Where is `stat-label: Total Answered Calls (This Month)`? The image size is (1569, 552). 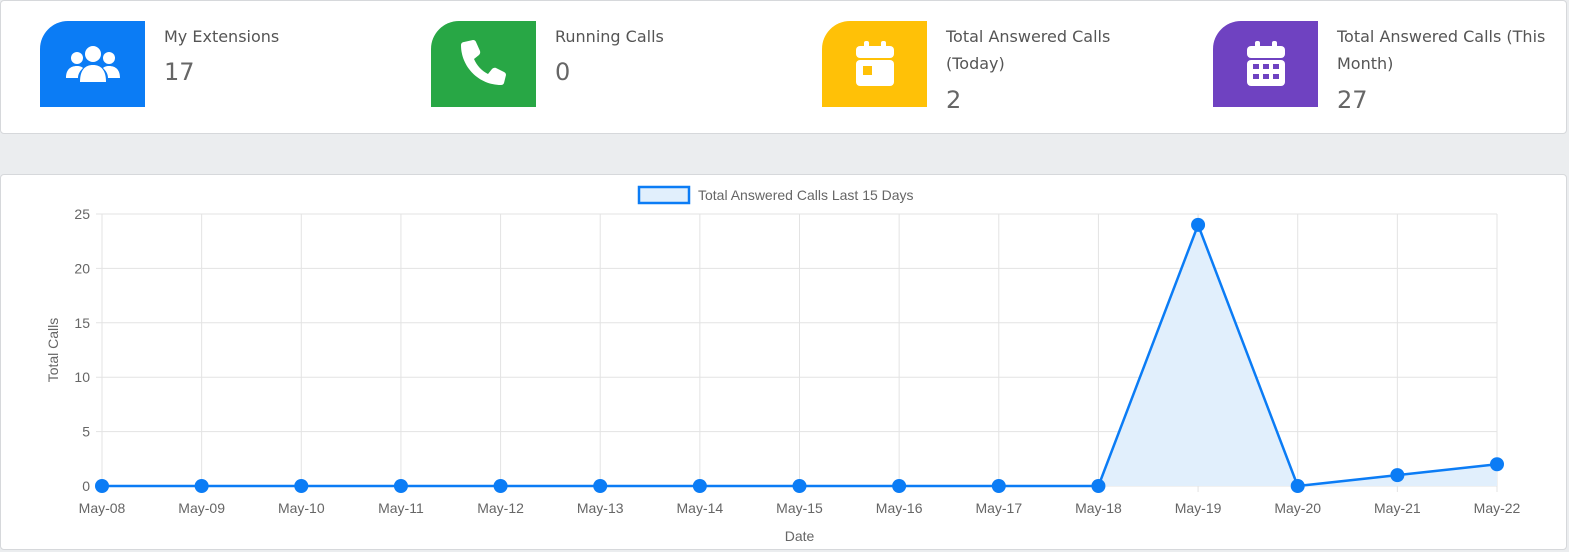
stat-label: Total Answered Calls (This Month) is located at coordinates (1441, 50).